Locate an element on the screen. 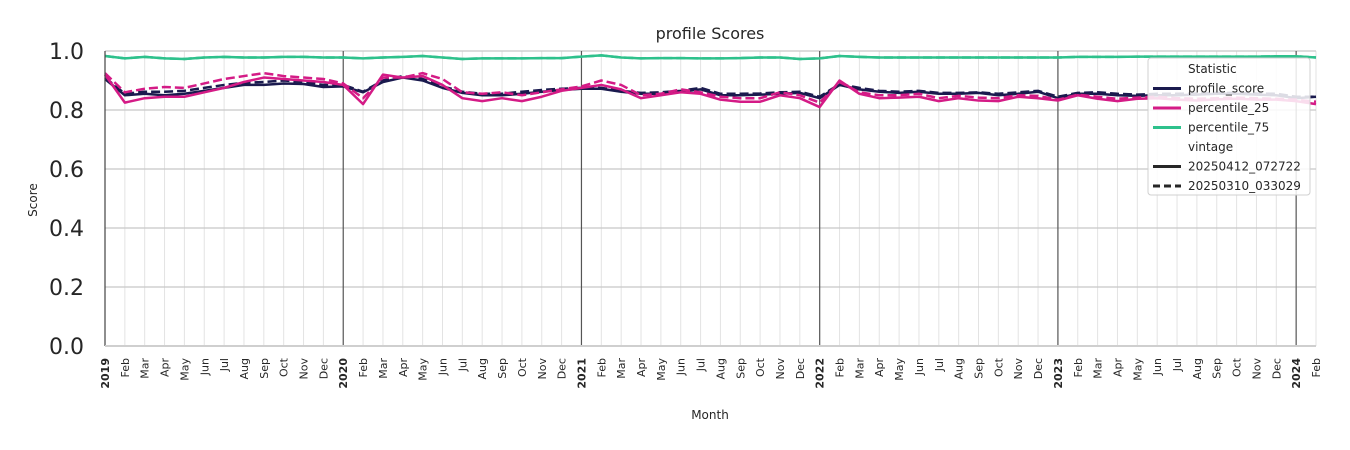  legend-entry: profile_score is located at coordinates (1226, 89).